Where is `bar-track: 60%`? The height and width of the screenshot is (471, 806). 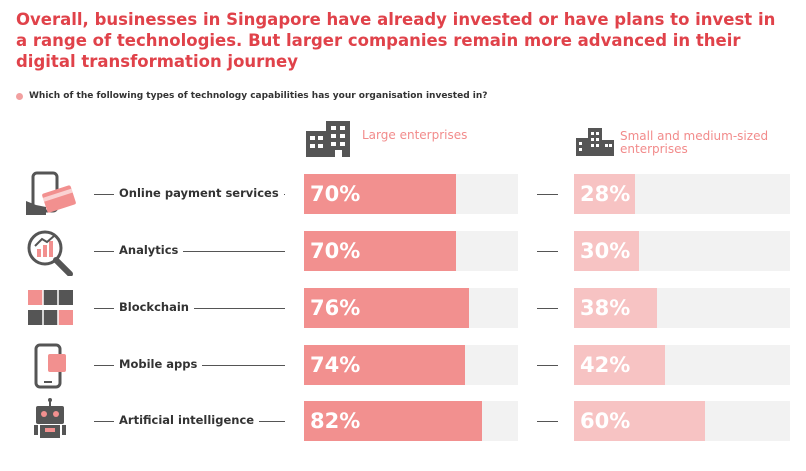
bar-track: 60% is located at coordinates (682, 421).